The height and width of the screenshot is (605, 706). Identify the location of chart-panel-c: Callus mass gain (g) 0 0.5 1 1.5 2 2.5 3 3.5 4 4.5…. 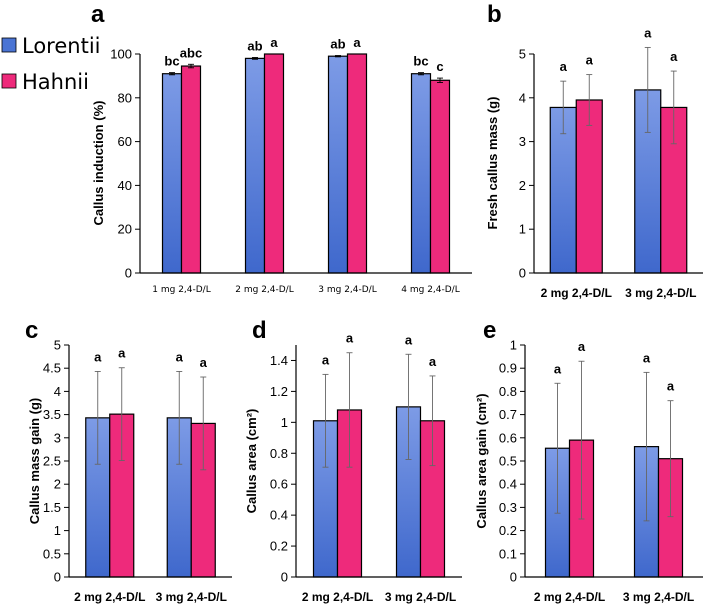
(129, 471).